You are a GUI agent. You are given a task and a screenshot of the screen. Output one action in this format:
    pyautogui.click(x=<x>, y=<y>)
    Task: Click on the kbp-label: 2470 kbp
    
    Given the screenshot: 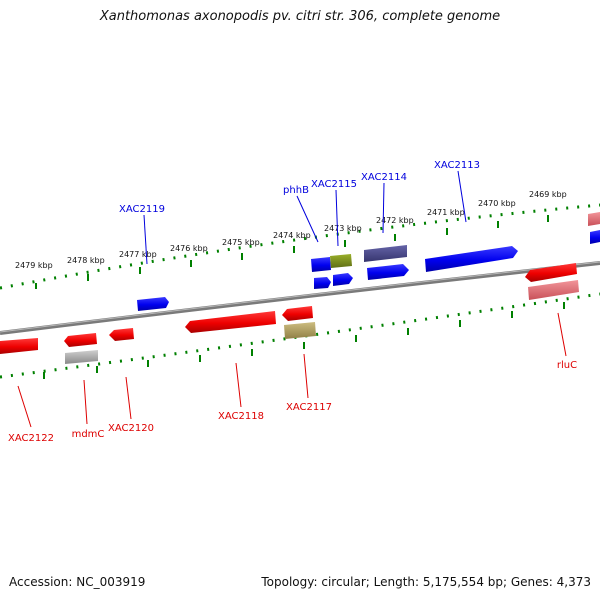 What is the action you would take?
    pyautogui.click(x=497, y=203)
    